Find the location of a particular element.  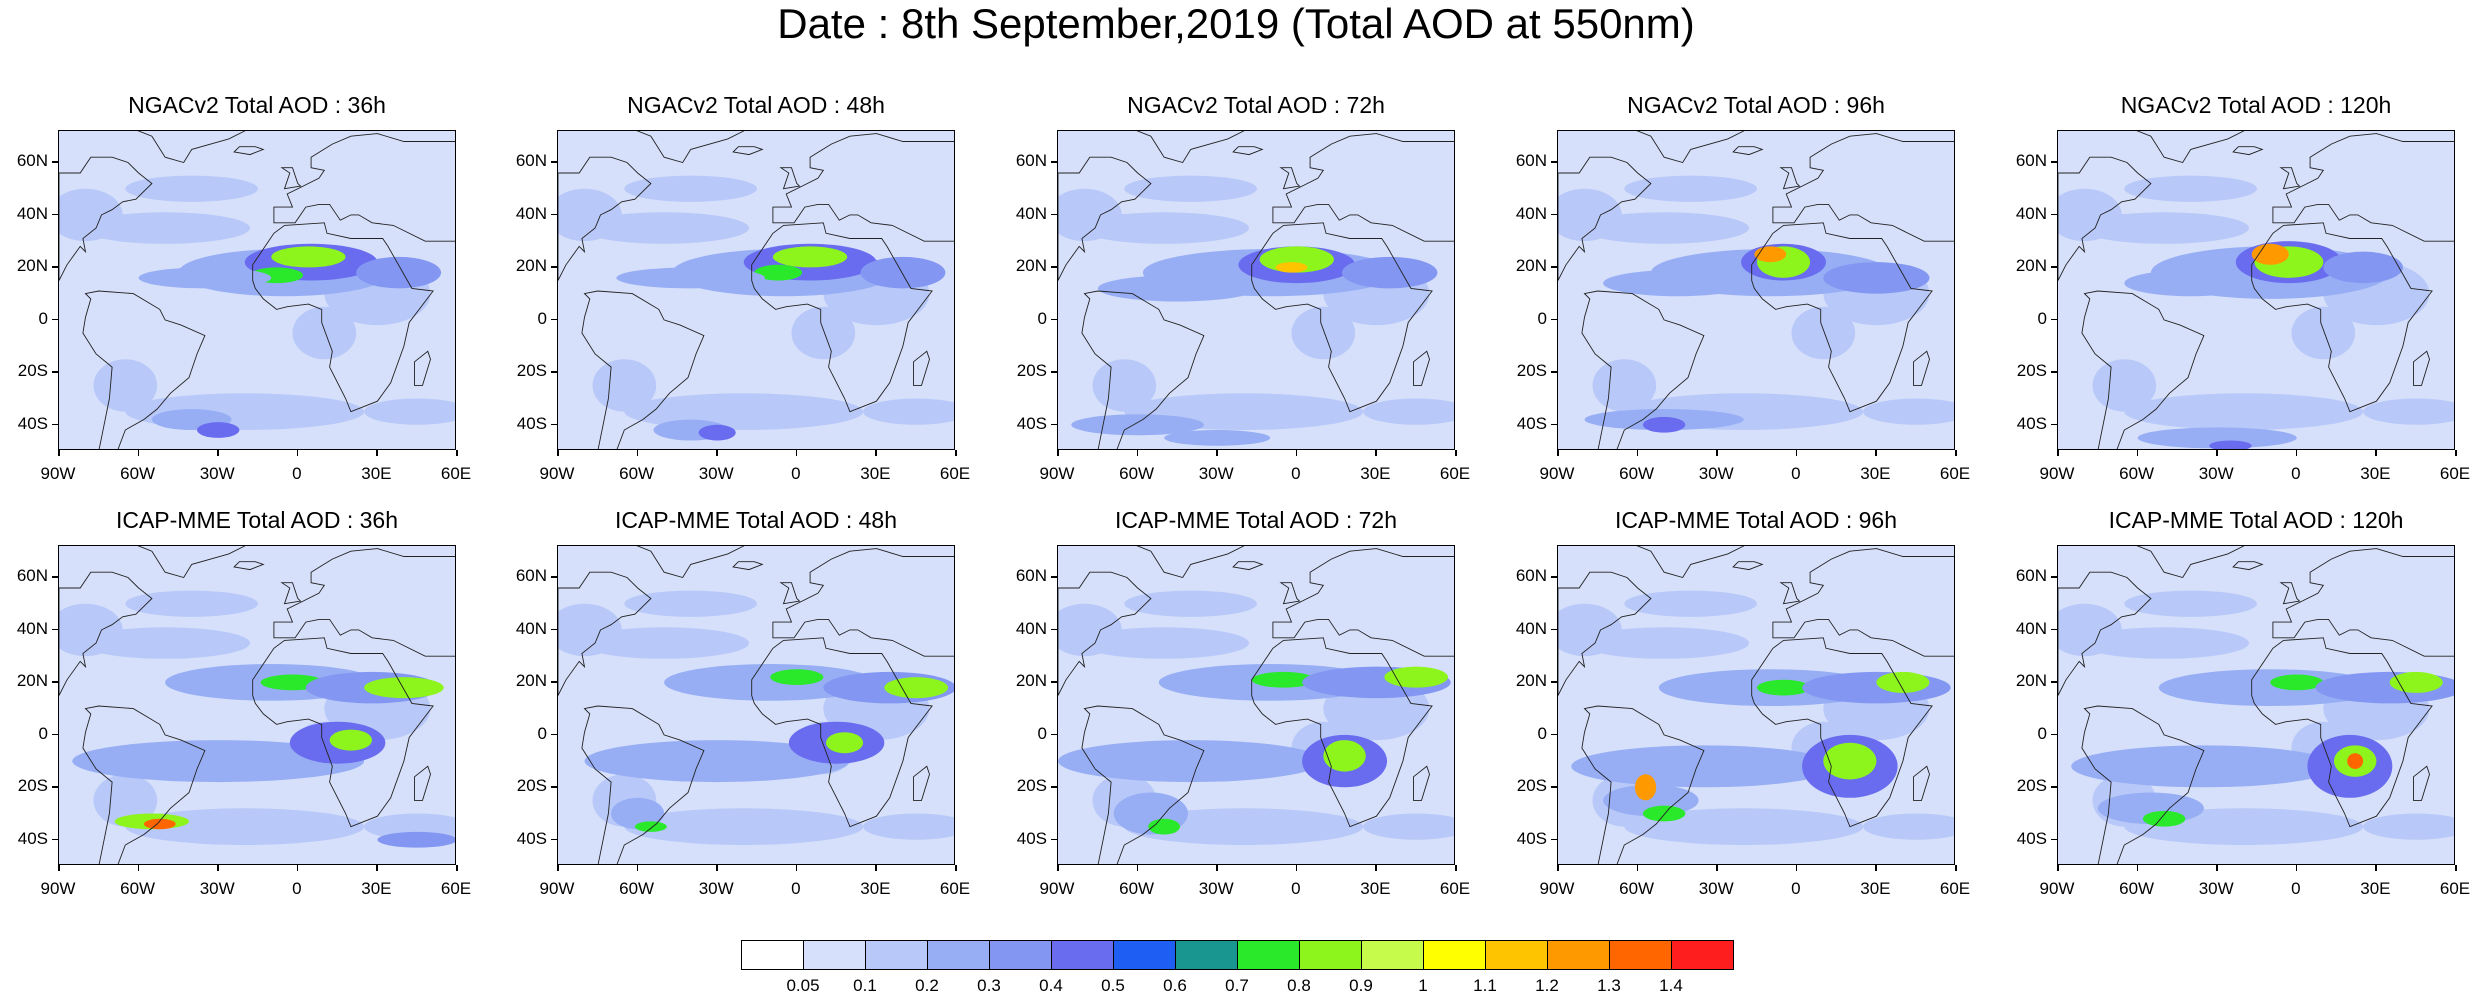

panel-title: NGACv2 Total AOD : 48h is located at coordinates (756, 105).